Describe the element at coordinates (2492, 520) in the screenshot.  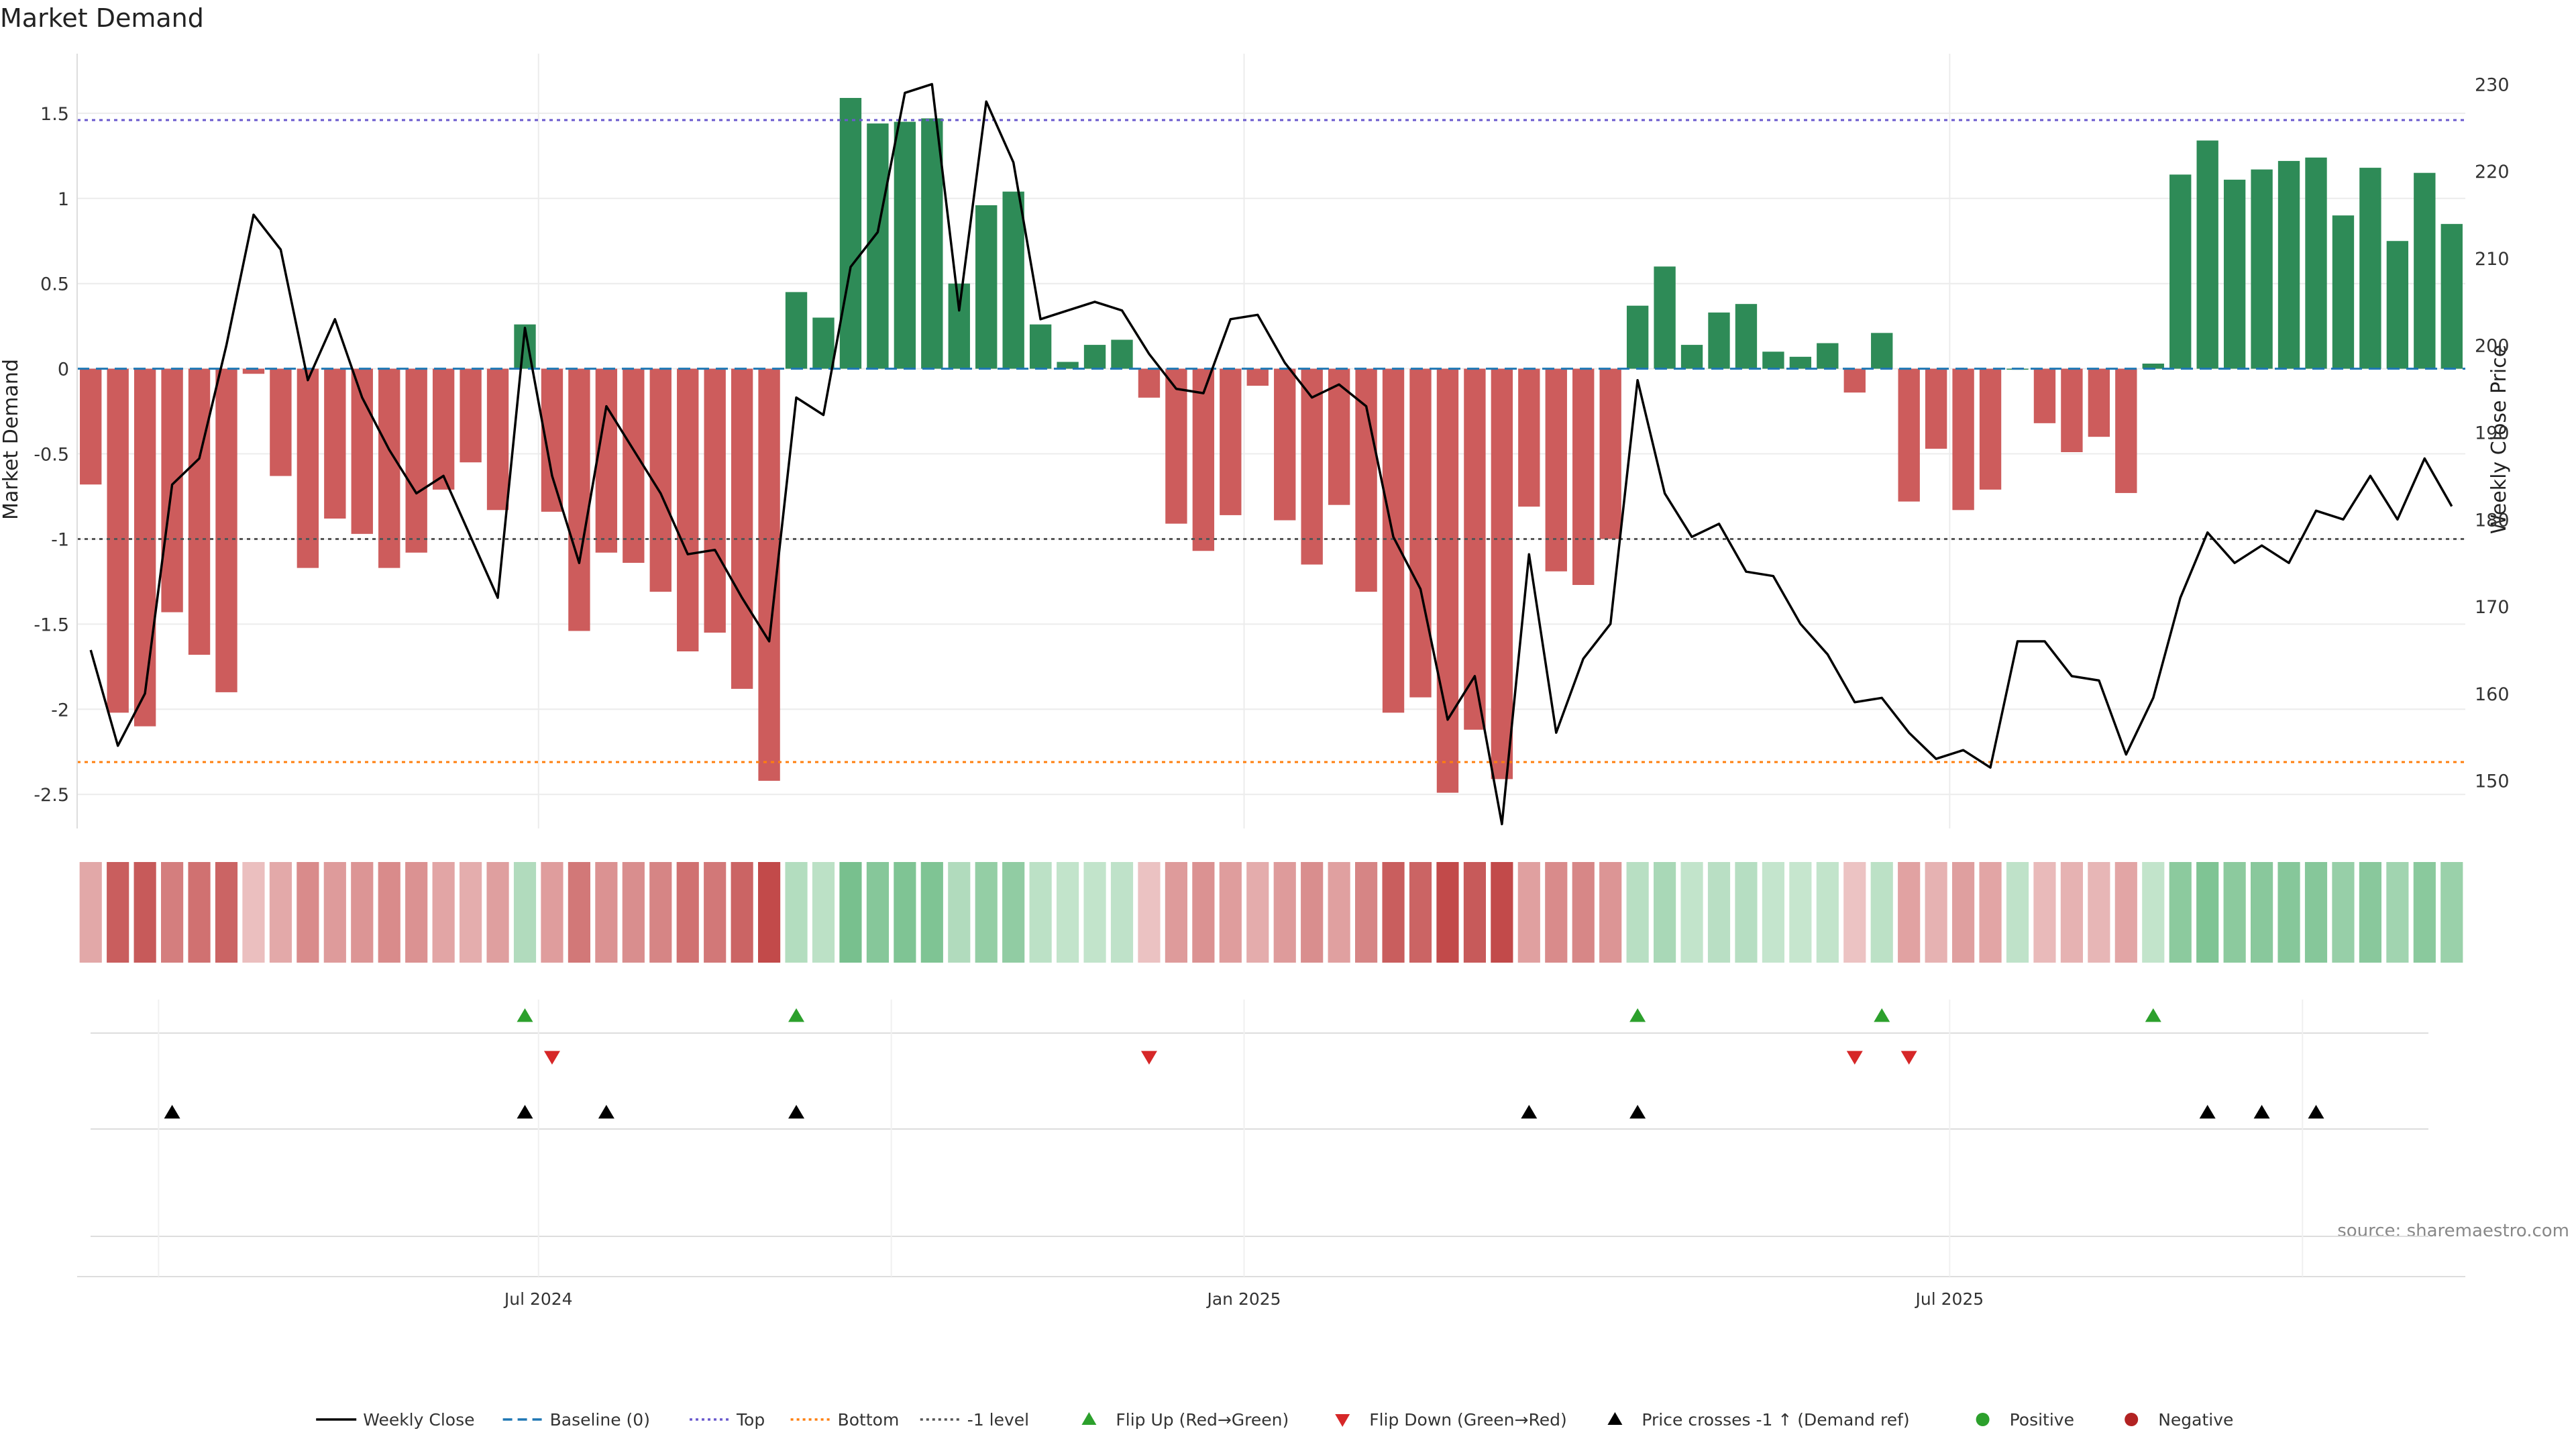
I see `y2-tick-label-5: 180` at that location.